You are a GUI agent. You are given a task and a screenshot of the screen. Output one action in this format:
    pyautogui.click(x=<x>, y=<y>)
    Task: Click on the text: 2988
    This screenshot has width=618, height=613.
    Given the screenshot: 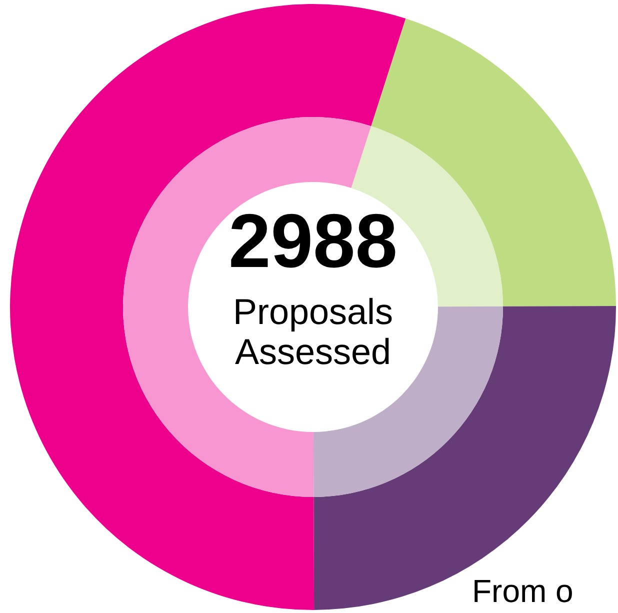 What is the action you would take?
    pyautogui.click(x=313, y=241)
    